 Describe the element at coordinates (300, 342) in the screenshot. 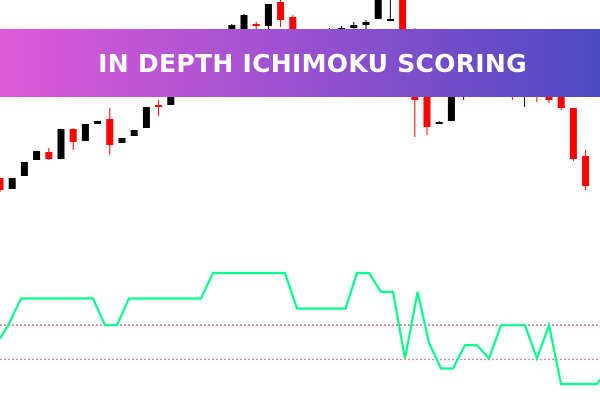

I see `score-levels` at that location.